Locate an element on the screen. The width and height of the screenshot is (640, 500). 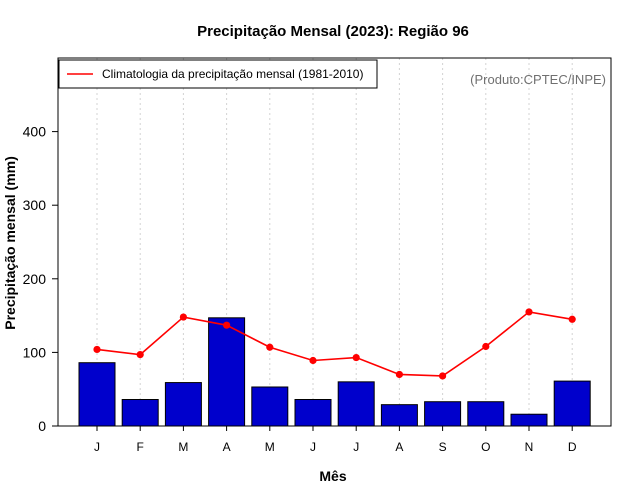
x-axis-title: Mês is located at coordinates (332, 476).